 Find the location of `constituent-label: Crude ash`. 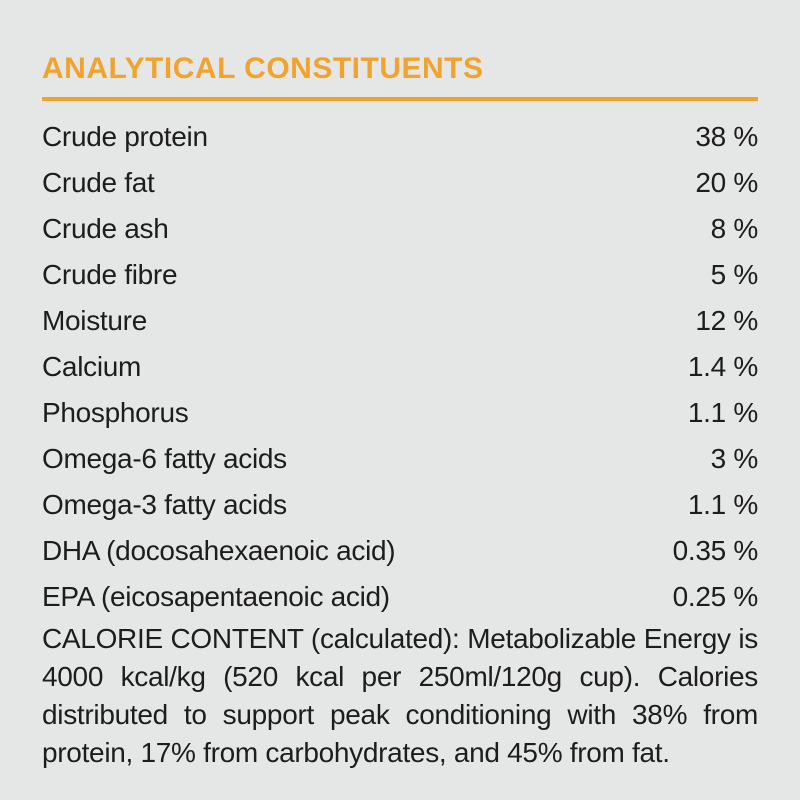

constituent-label: Crude ash is located at coordinates (105, 228).